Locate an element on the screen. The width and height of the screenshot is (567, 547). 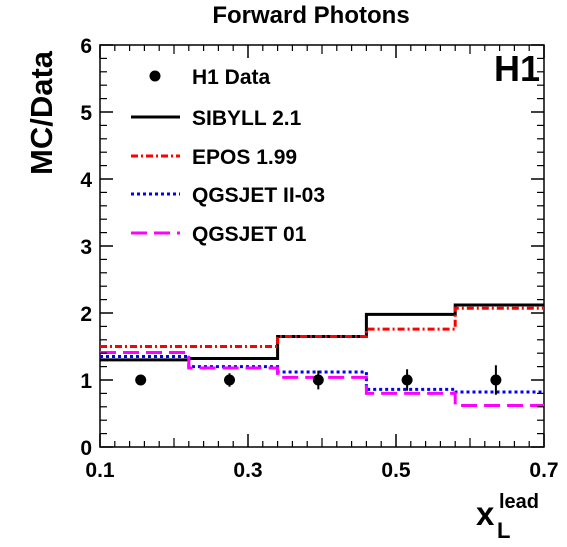
y-tick-label-5: 5 is located at coordinates (86, 113).